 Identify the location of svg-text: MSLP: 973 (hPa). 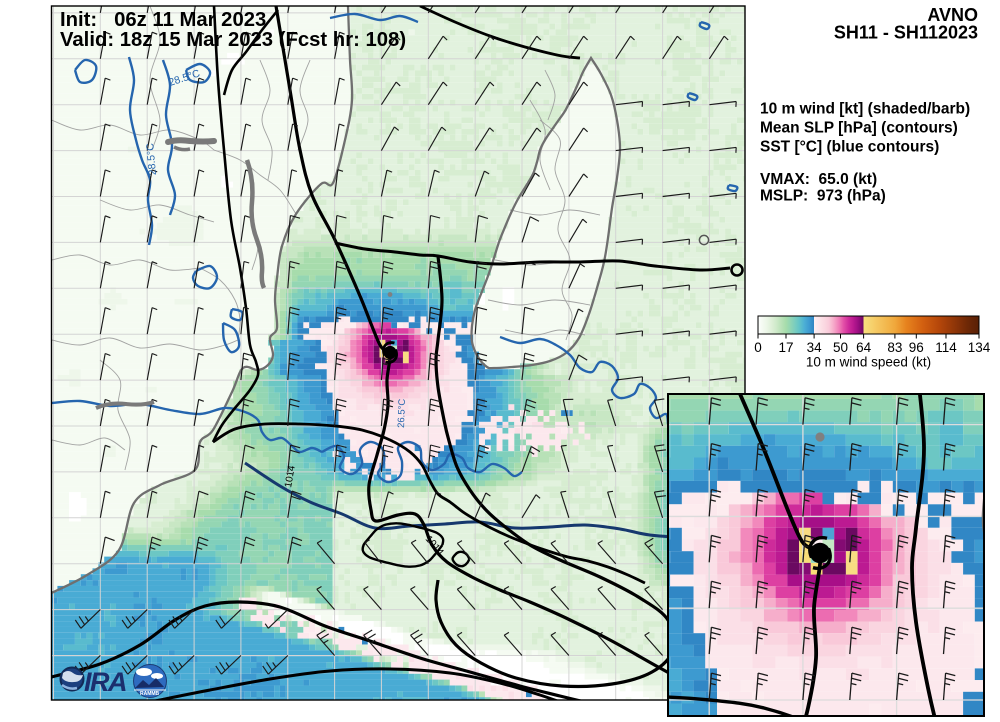
(823, 196).